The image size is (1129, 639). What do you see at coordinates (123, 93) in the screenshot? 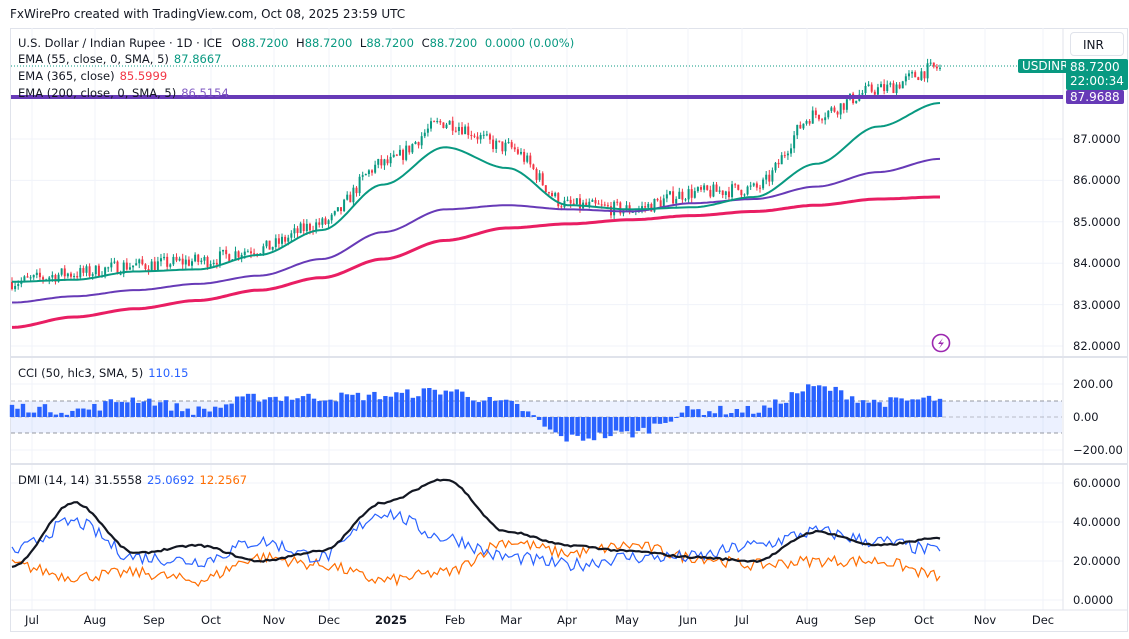
I see `ema200-legend: EMA (200, close, 0, SMA, 5) 86.5154` at bounding box center [123, 93].